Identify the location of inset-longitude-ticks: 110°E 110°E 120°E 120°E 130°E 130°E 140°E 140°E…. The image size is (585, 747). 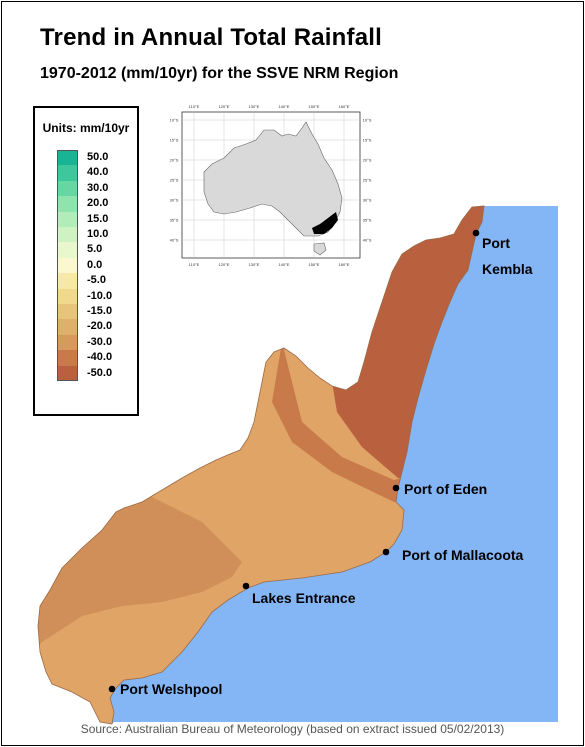
(269, 185).